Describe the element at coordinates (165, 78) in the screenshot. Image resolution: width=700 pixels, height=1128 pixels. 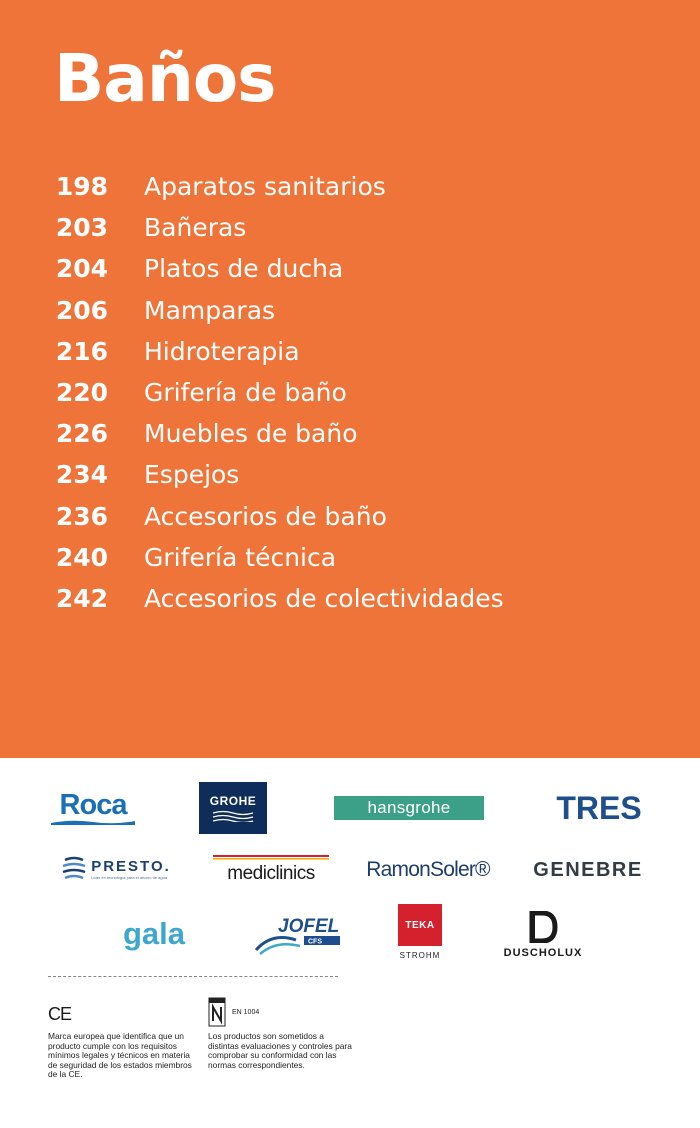
I see `page-title: Baños` at that location.